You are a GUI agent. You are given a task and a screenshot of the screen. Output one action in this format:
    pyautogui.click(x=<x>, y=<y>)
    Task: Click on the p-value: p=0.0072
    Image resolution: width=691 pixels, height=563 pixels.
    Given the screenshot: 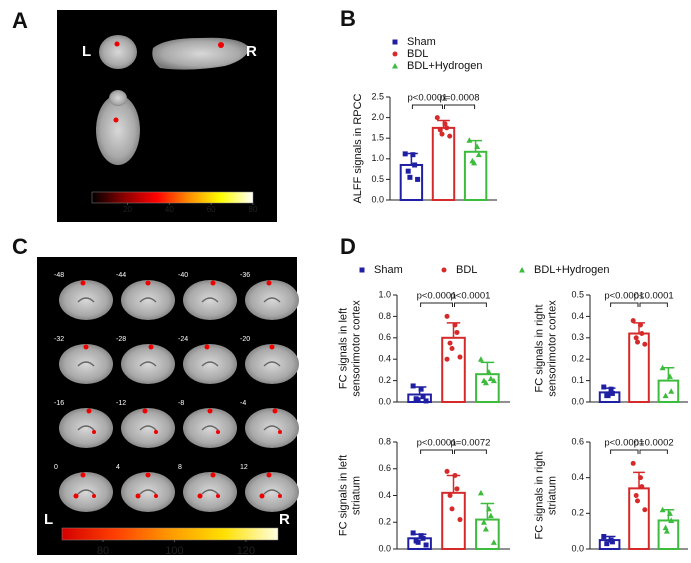 What is the action you would take?
    pyautogui.click(x=471, y=443)
    